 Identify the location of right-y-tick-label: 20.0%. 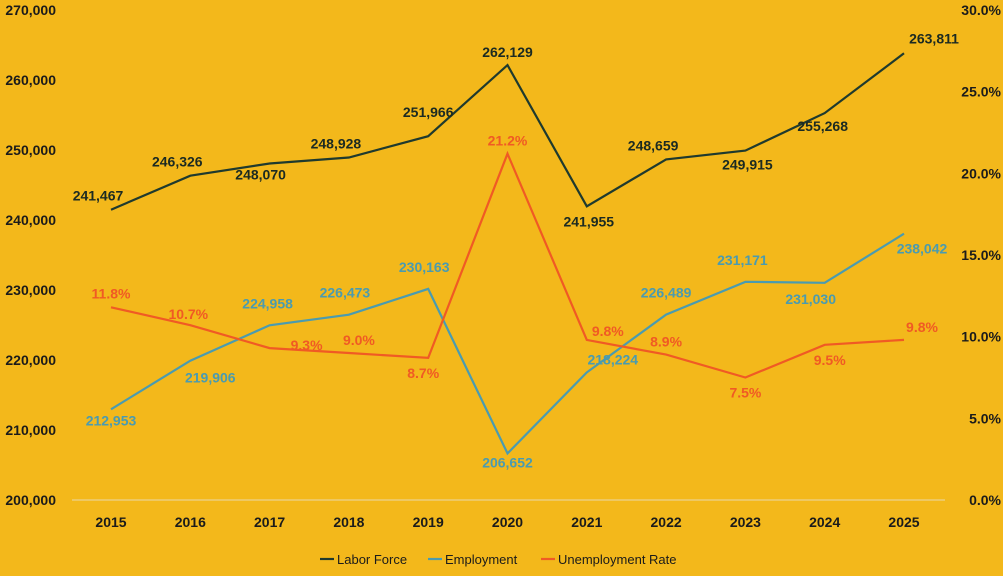
(981, 173).